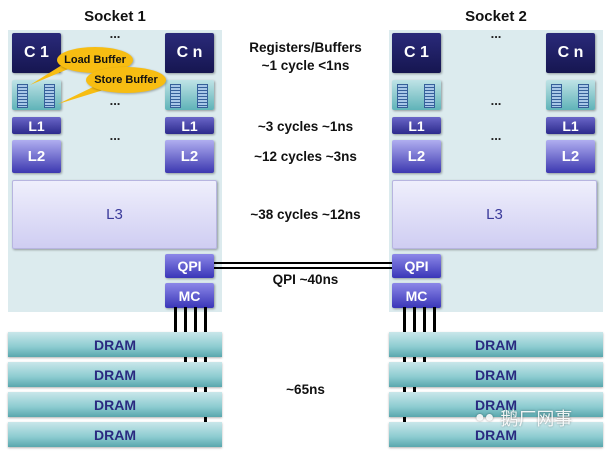  I want to click on latency-l1: ~3 cycles ~1ns, so click(305, 126).